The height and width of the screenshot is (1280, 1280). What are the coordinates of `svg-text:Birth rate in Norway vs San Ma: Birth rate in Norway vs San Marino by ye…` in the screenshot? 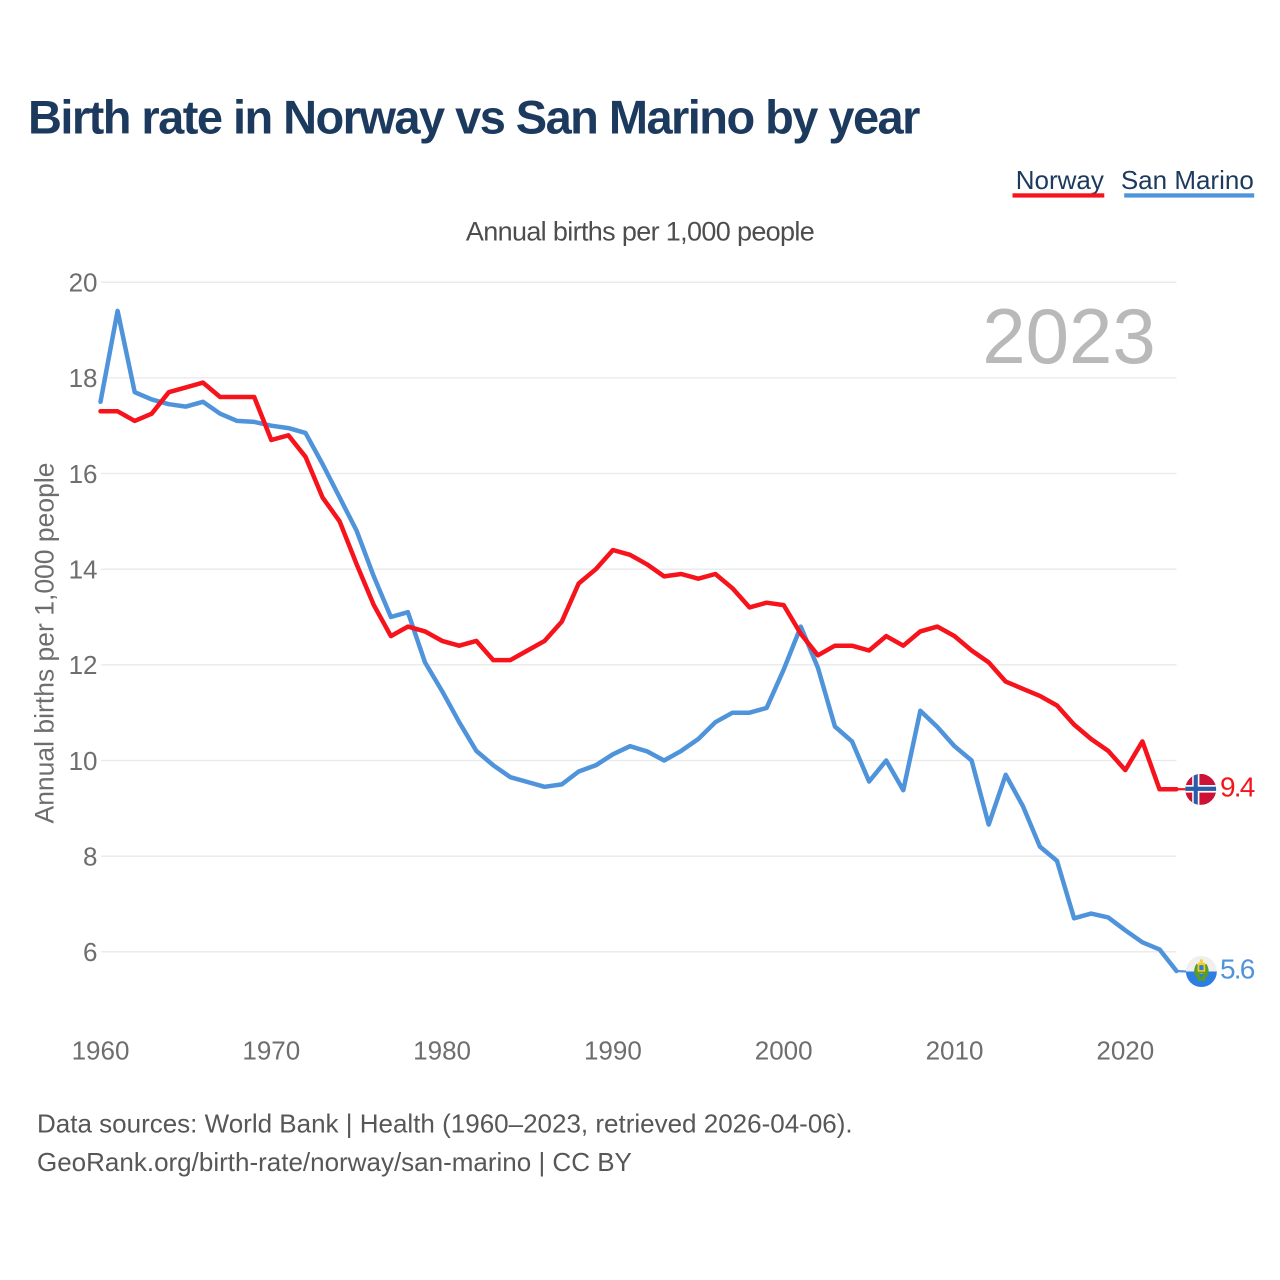 It's located at (474, 117).